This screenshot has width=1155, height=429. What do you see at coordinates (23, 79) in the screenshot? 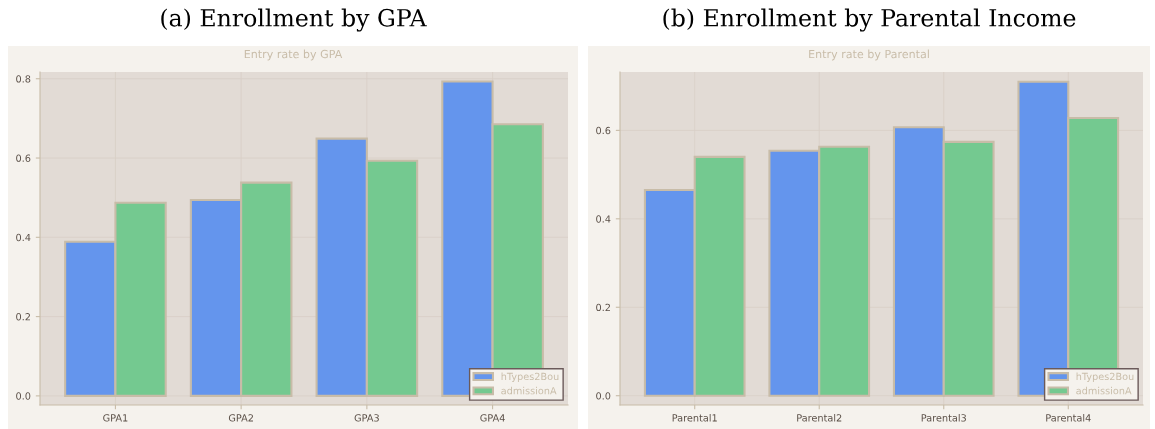
I see `y-tick-label: 0.8` at bounding box center [23, 79].